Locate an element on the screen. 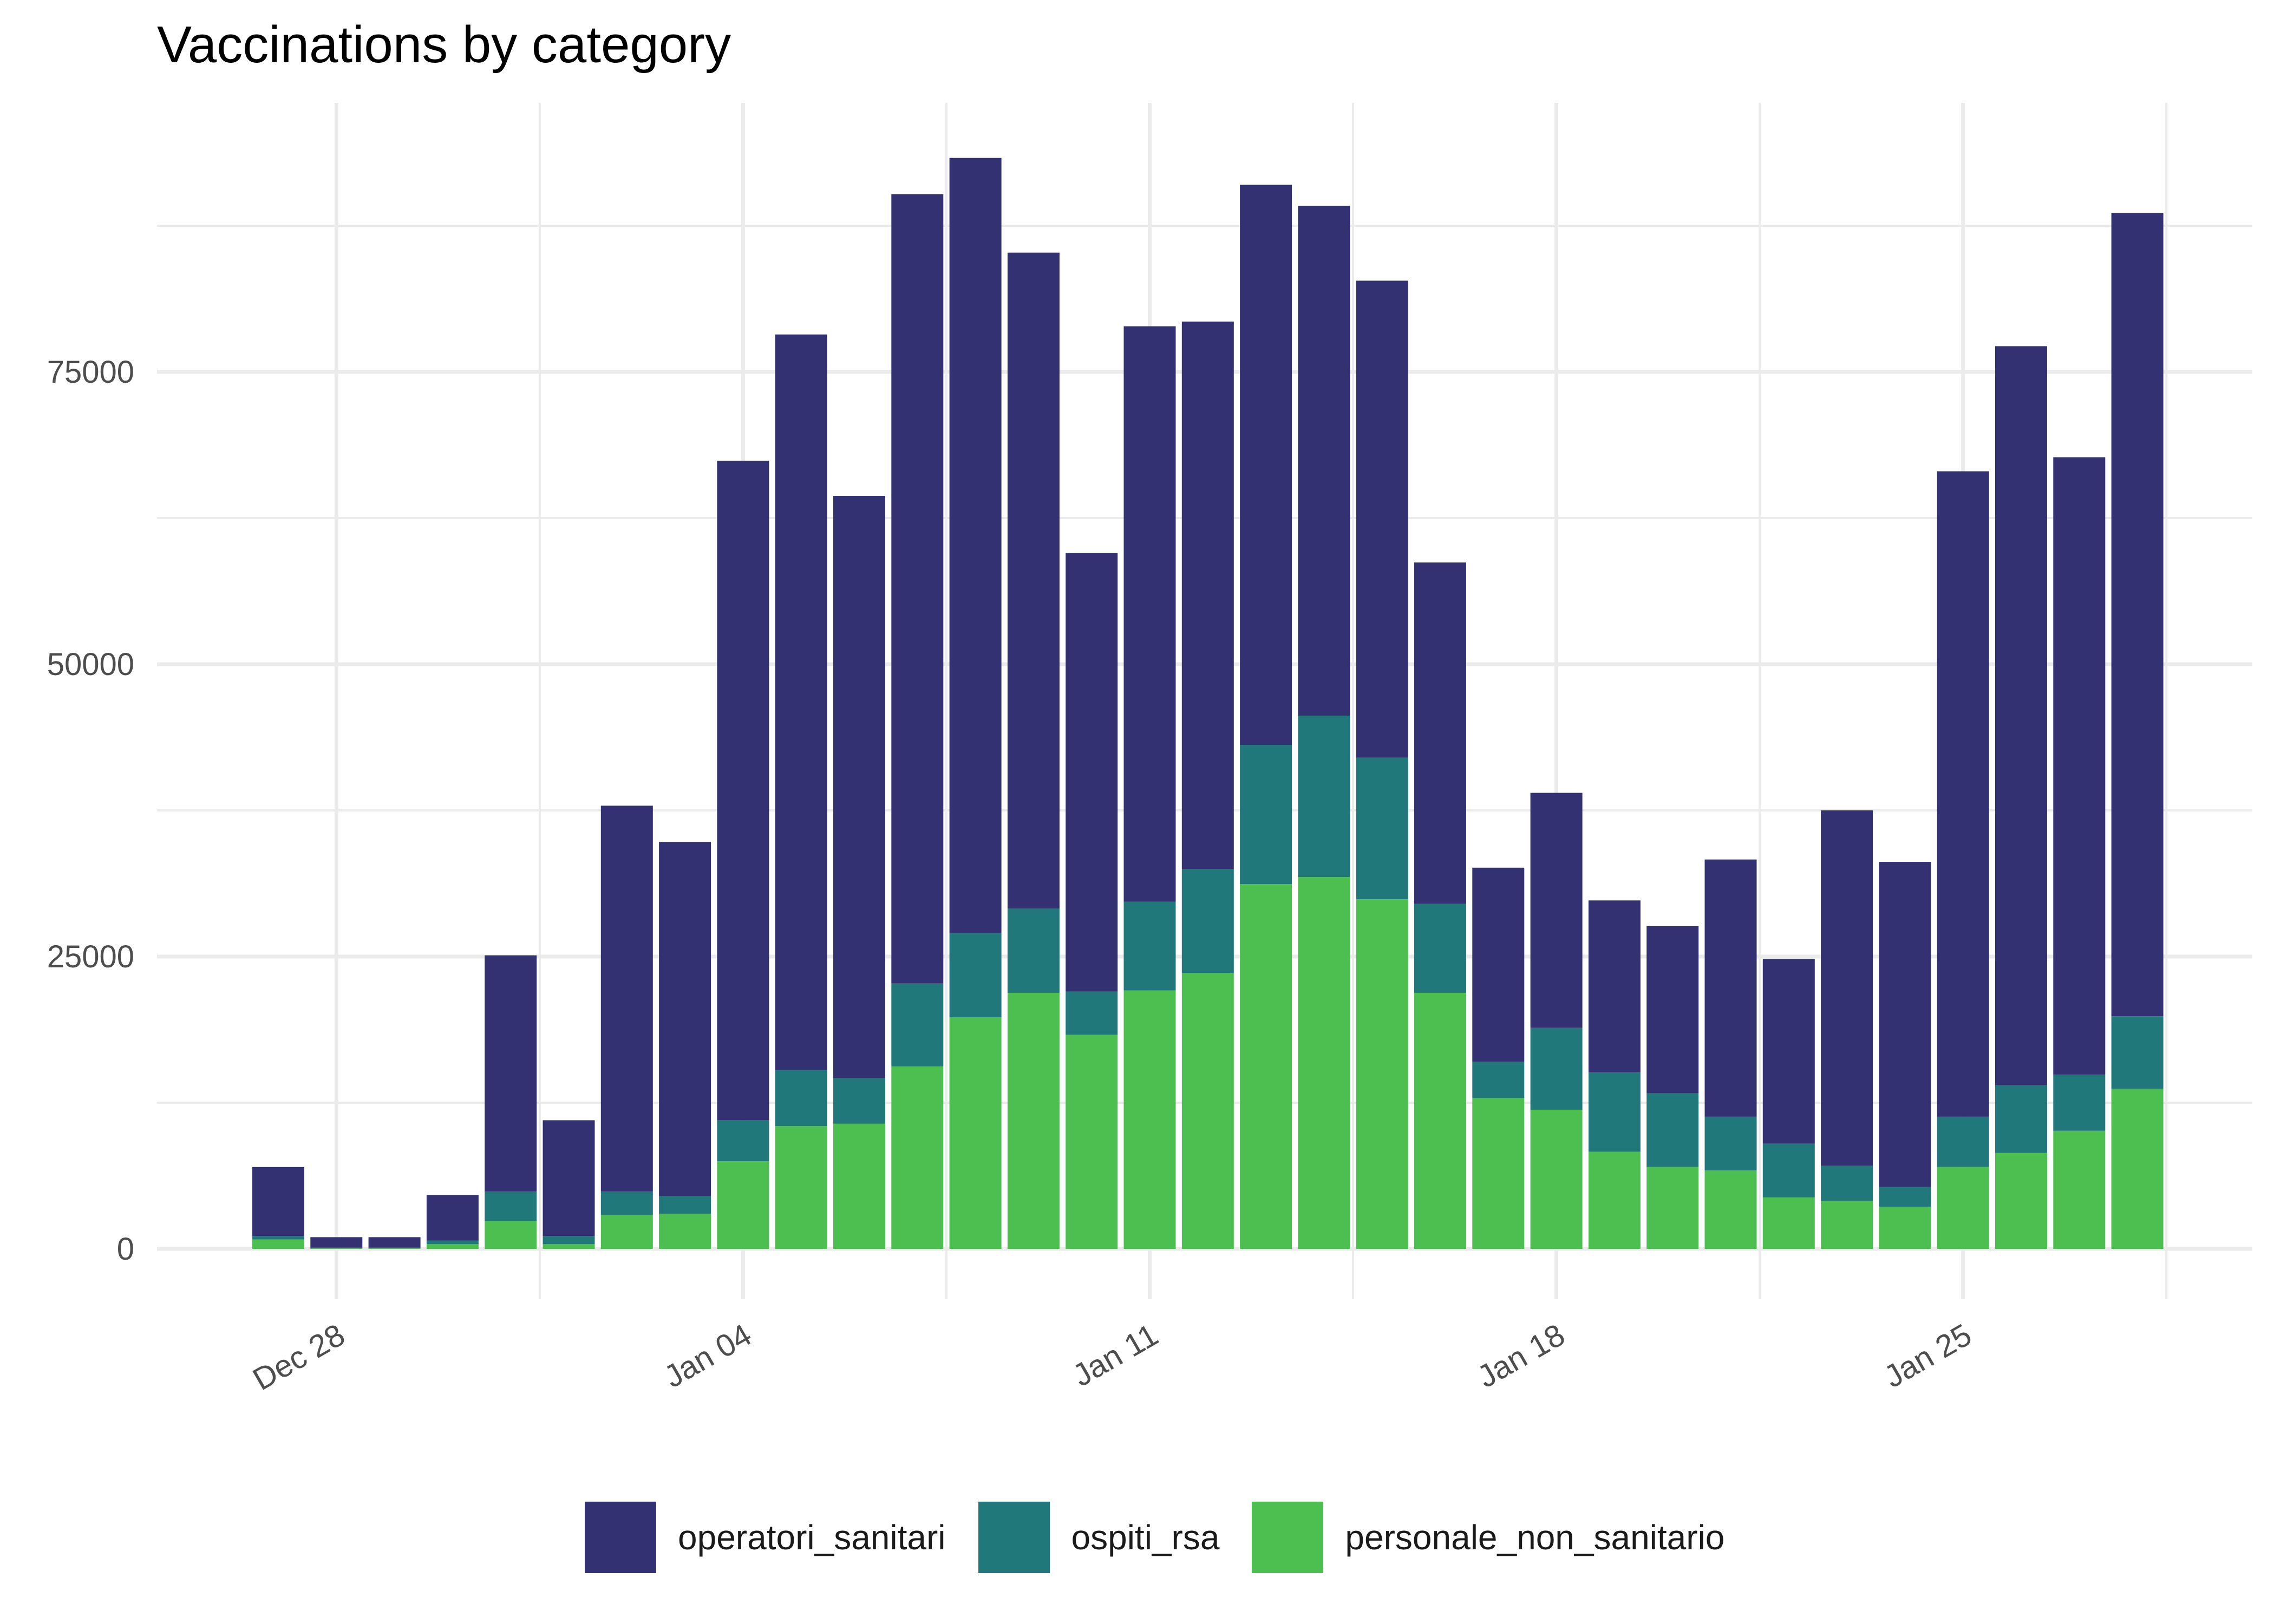  legend-item-personale-non-sanitario: personale_non_sanitario is located at coordinates (1488, 1537).